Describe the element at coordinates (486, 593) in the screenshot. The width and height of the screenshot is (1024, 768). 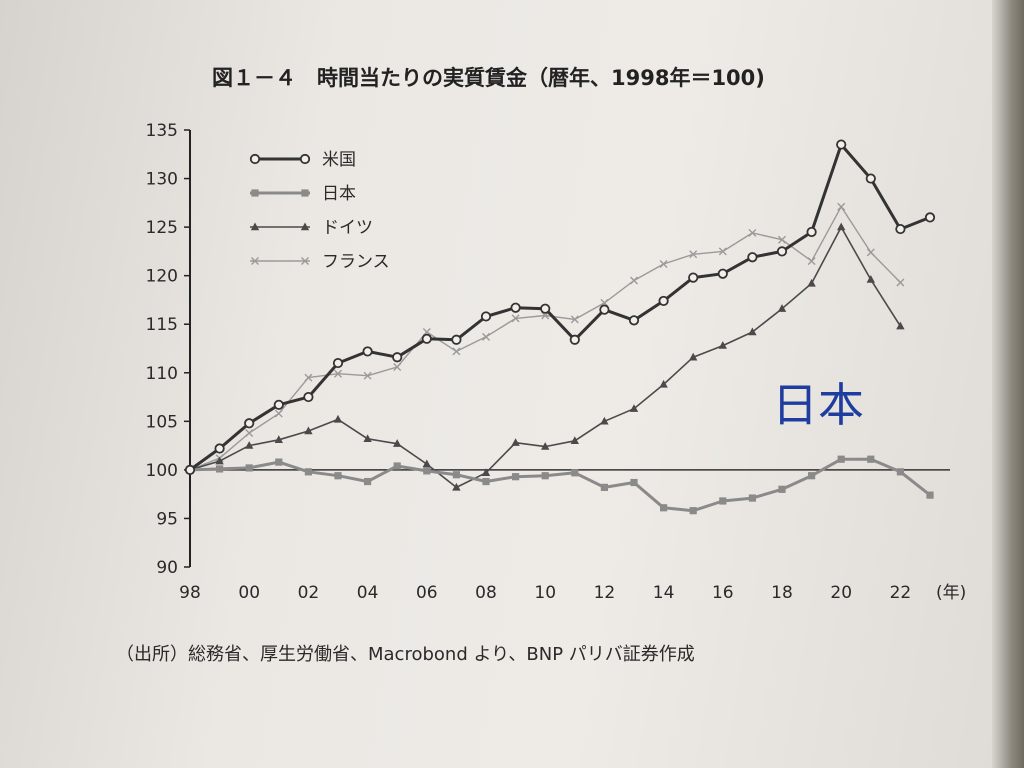
I see `x-tick-label: 08` at that location.